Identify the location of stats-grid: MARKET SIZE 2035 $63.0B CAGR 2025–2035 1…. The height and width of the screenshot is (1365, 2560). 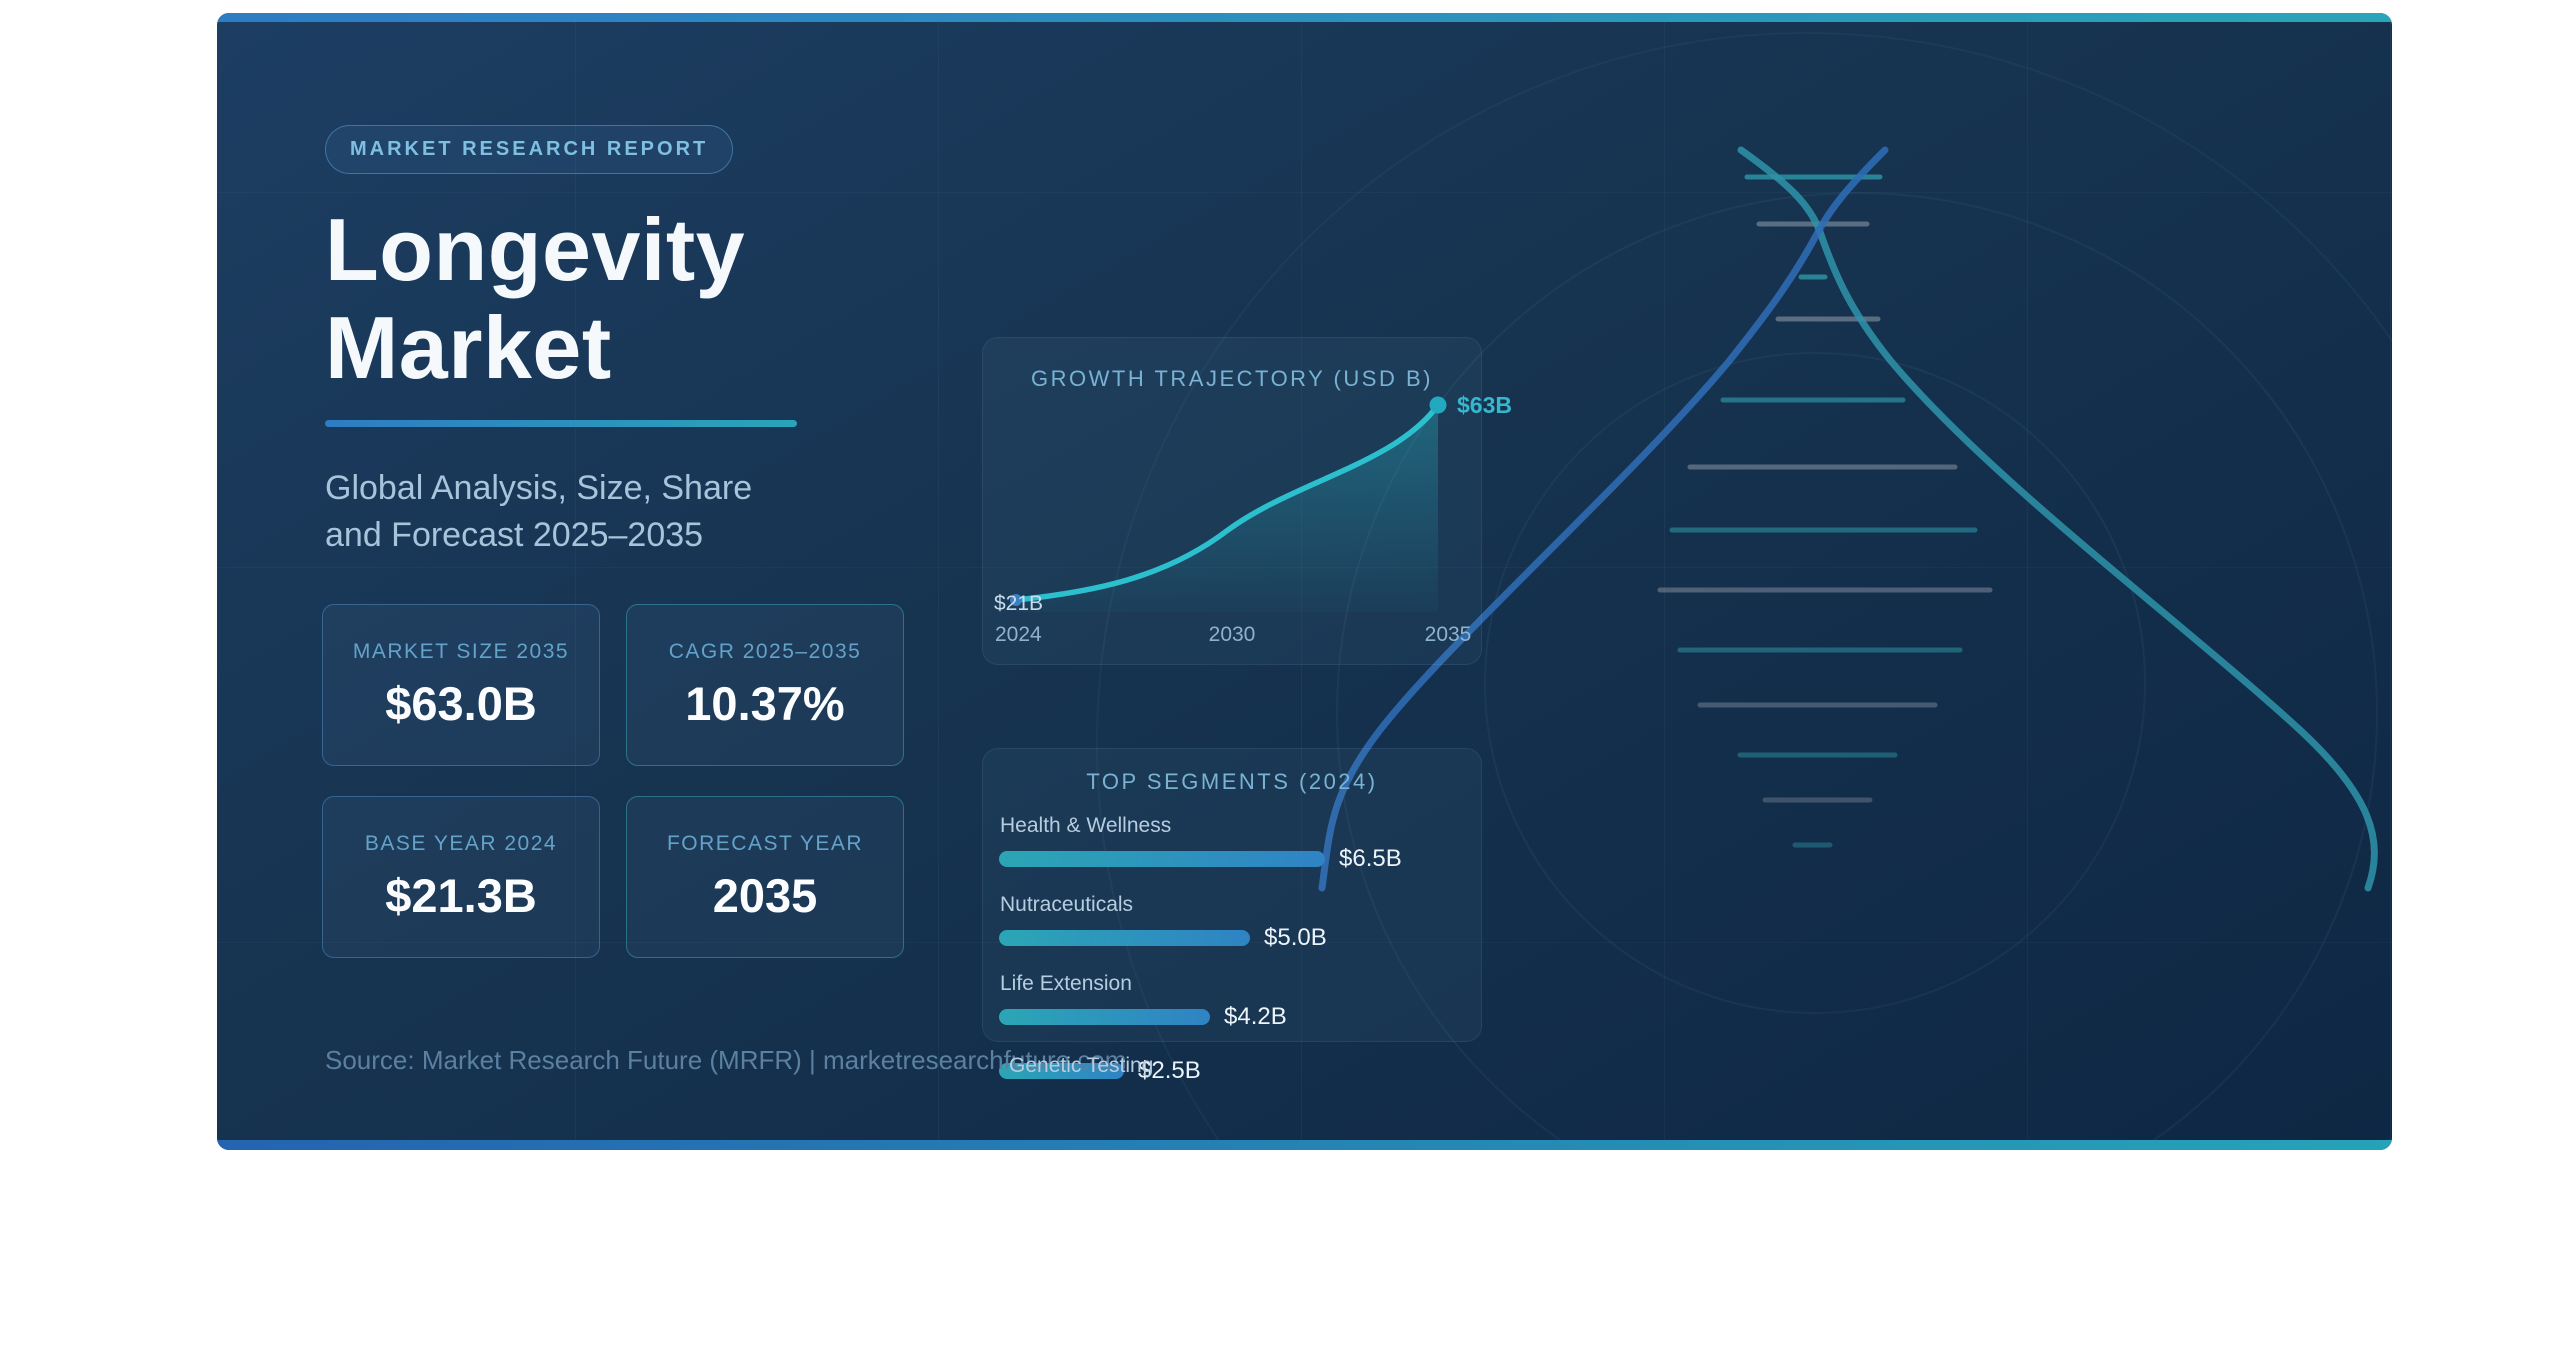
(613, 781).